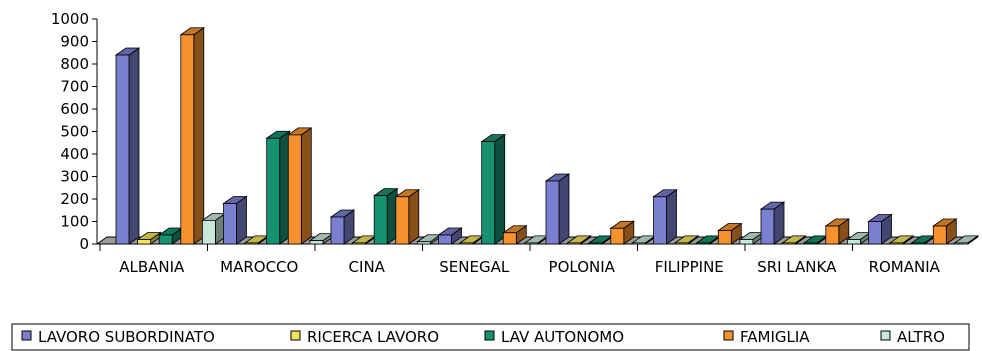  Describe the element at coordinates (152, 267) in the screenshot. I see `category-label: ALBANIA` at that location.